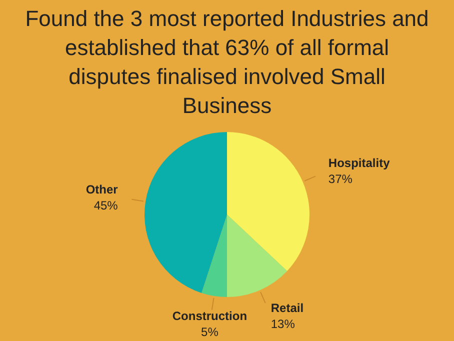 Image resolution: width=454 pixels, height=341 pixels. What do you see at coordinates (102, 189) in the screenshot?
I see `slice-label: Other` at bounding box center [102, 189].